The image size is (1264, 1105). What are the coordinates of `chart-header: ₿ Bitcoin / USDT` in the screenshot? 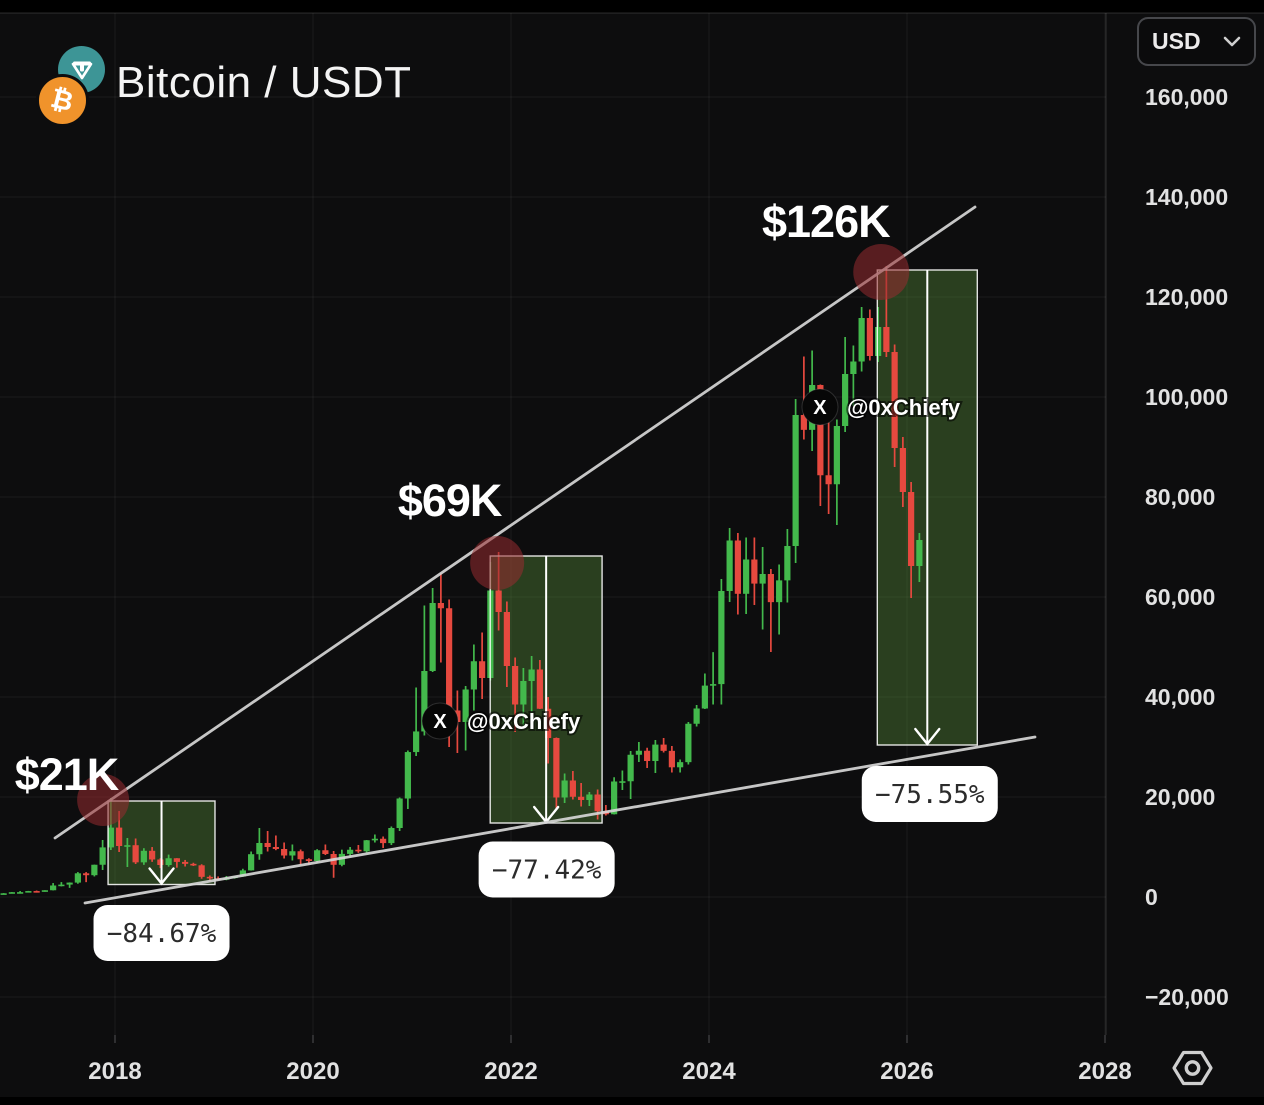 It's located at (224, 84).